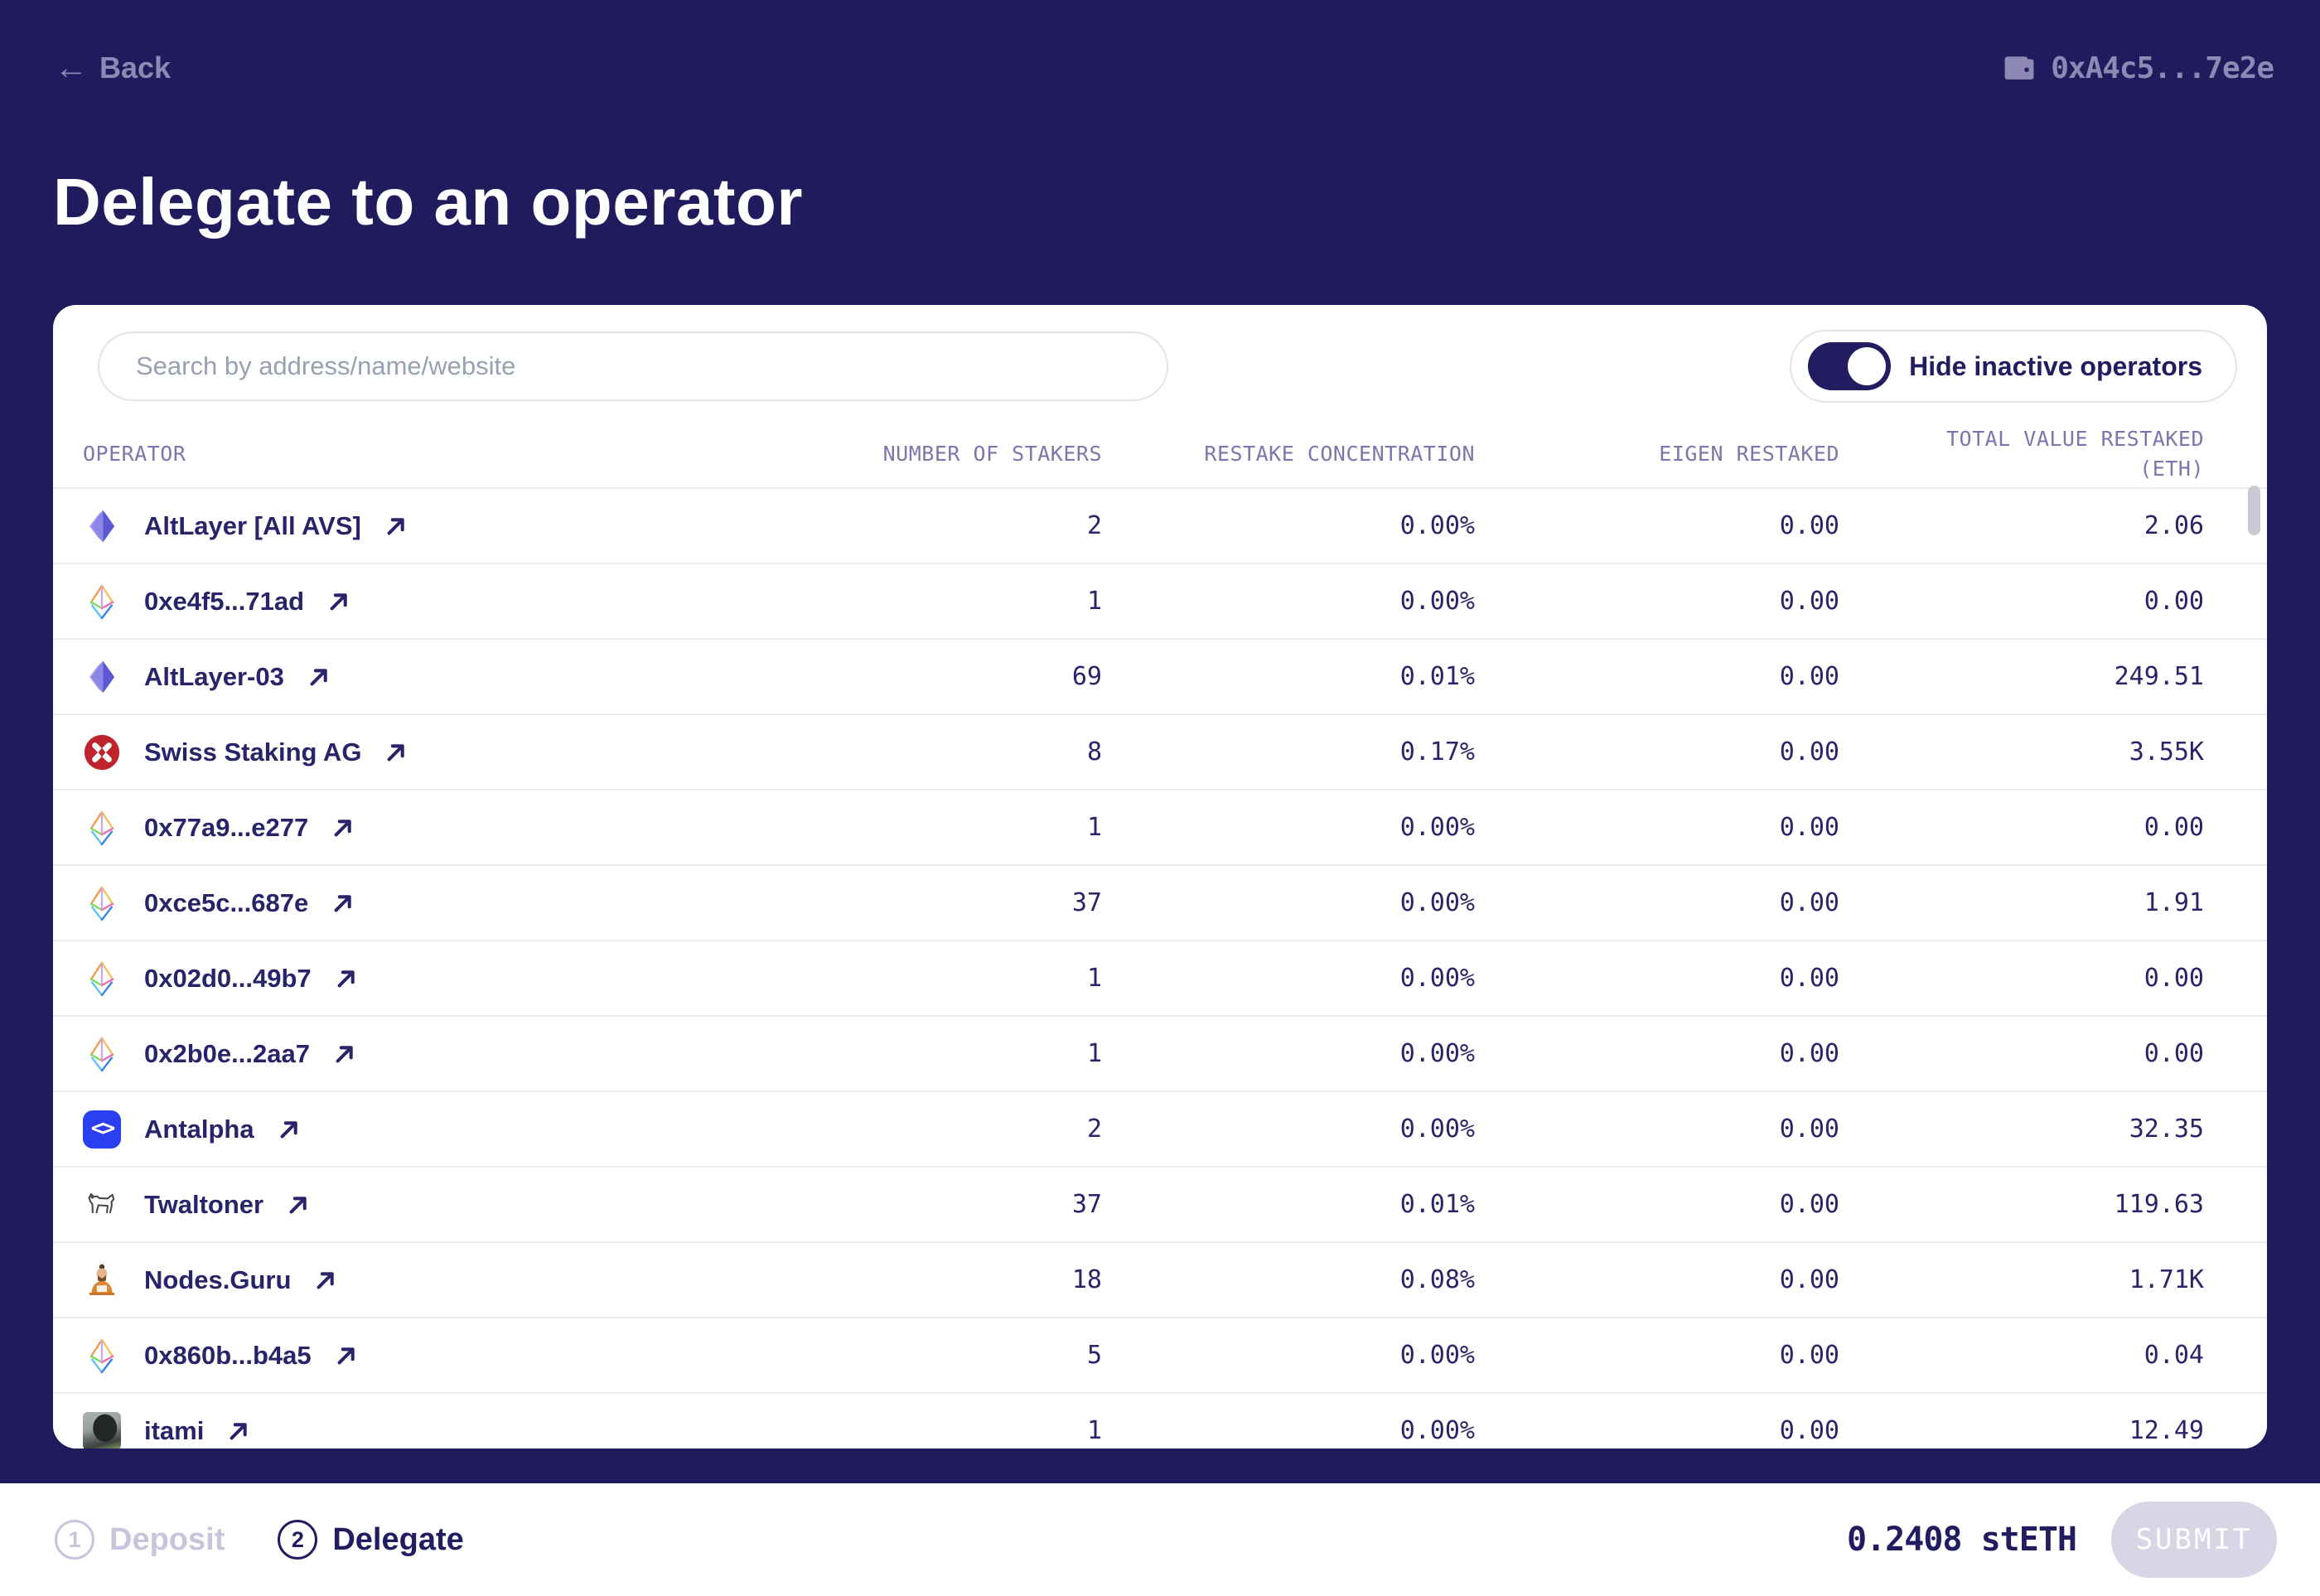 Image resolution: width=2320 pixels, height=1596 pixels. What do you see at coordinates (227, 1053) in the screenshot?
I see `operator-name: 0x2b0e...2aa7` at bounding box center [227, 1053].